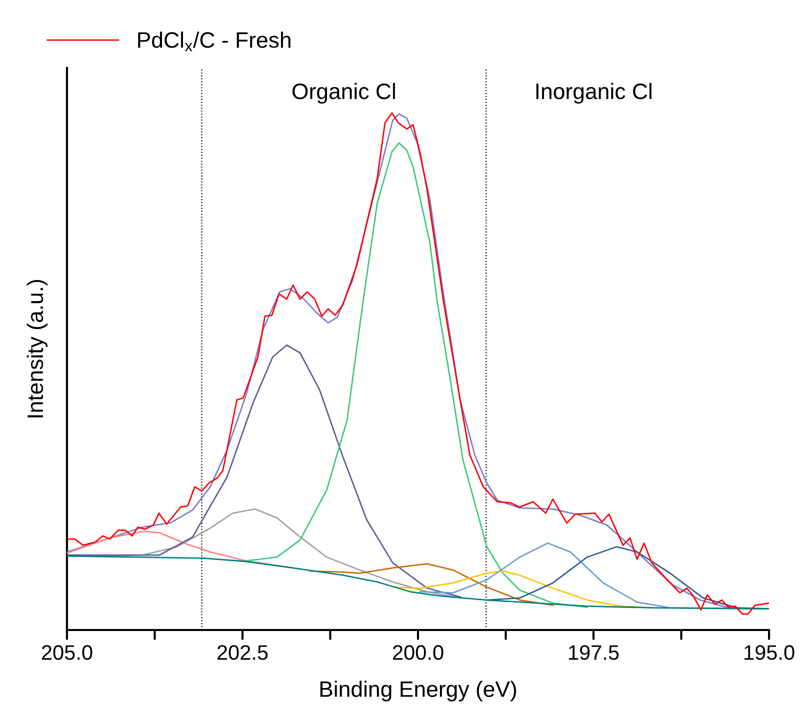  I want to click on x-tick-label: 197.5, so click(594, 652).